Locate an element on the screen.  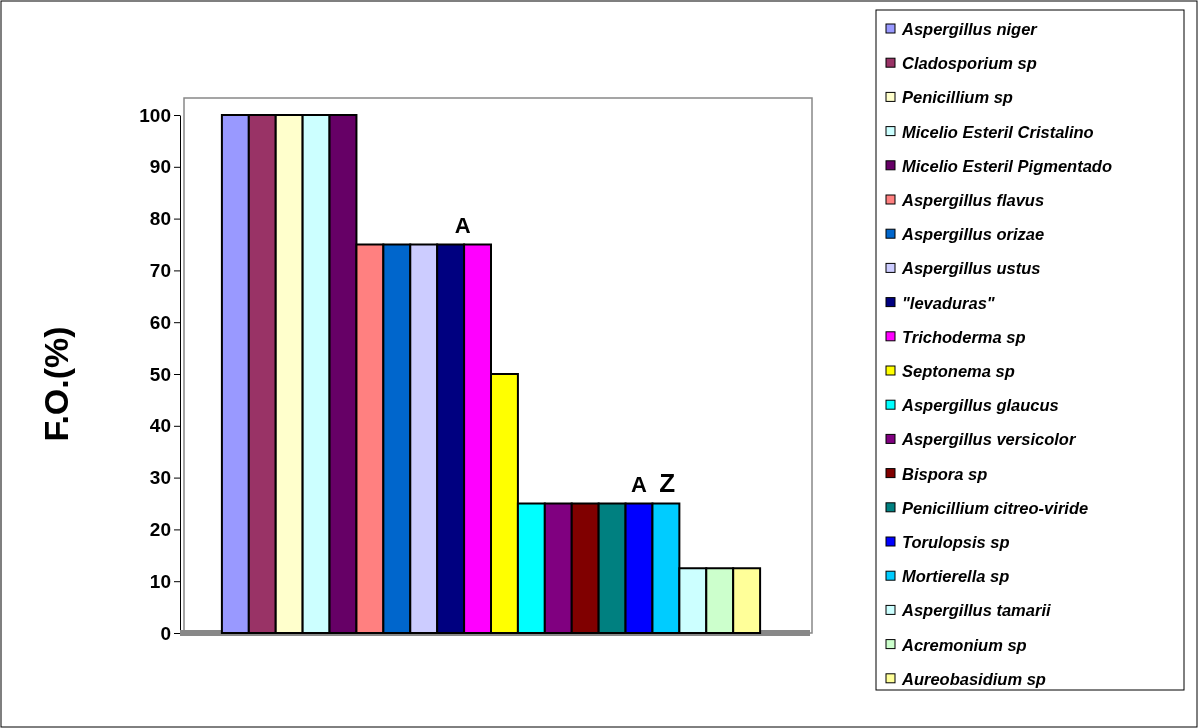
legend-label: Micelio Esteril Cristalino is located at coordinates (998, 131).